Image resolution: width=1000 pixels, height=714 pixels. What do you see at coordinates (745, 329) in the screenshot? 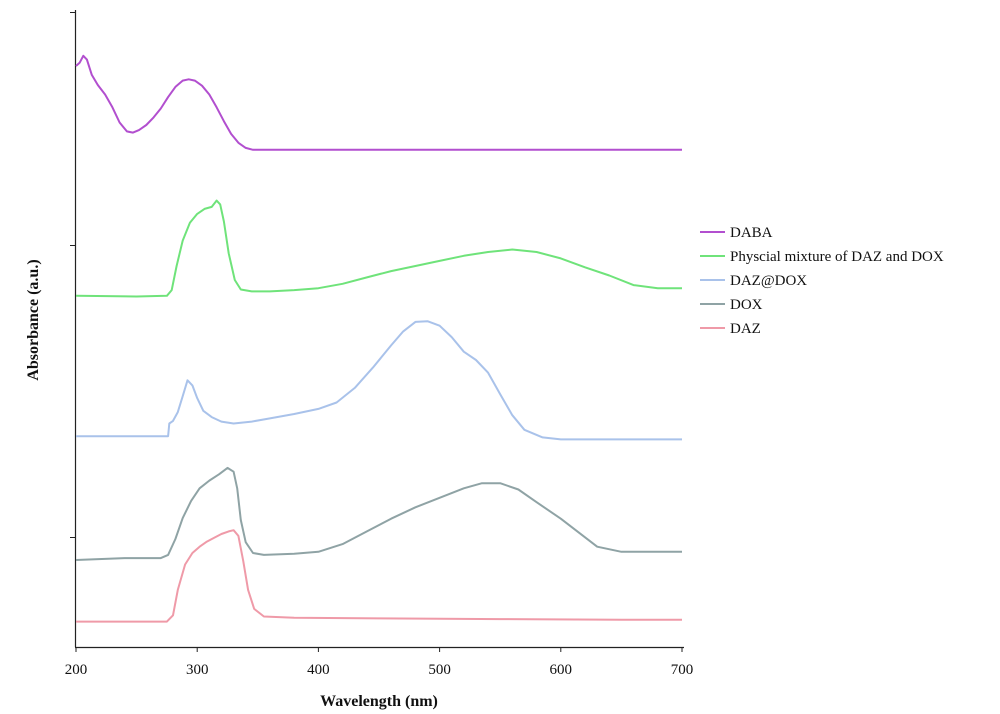
I see `legend-label: DAZ` at bounding box center [745, 329].